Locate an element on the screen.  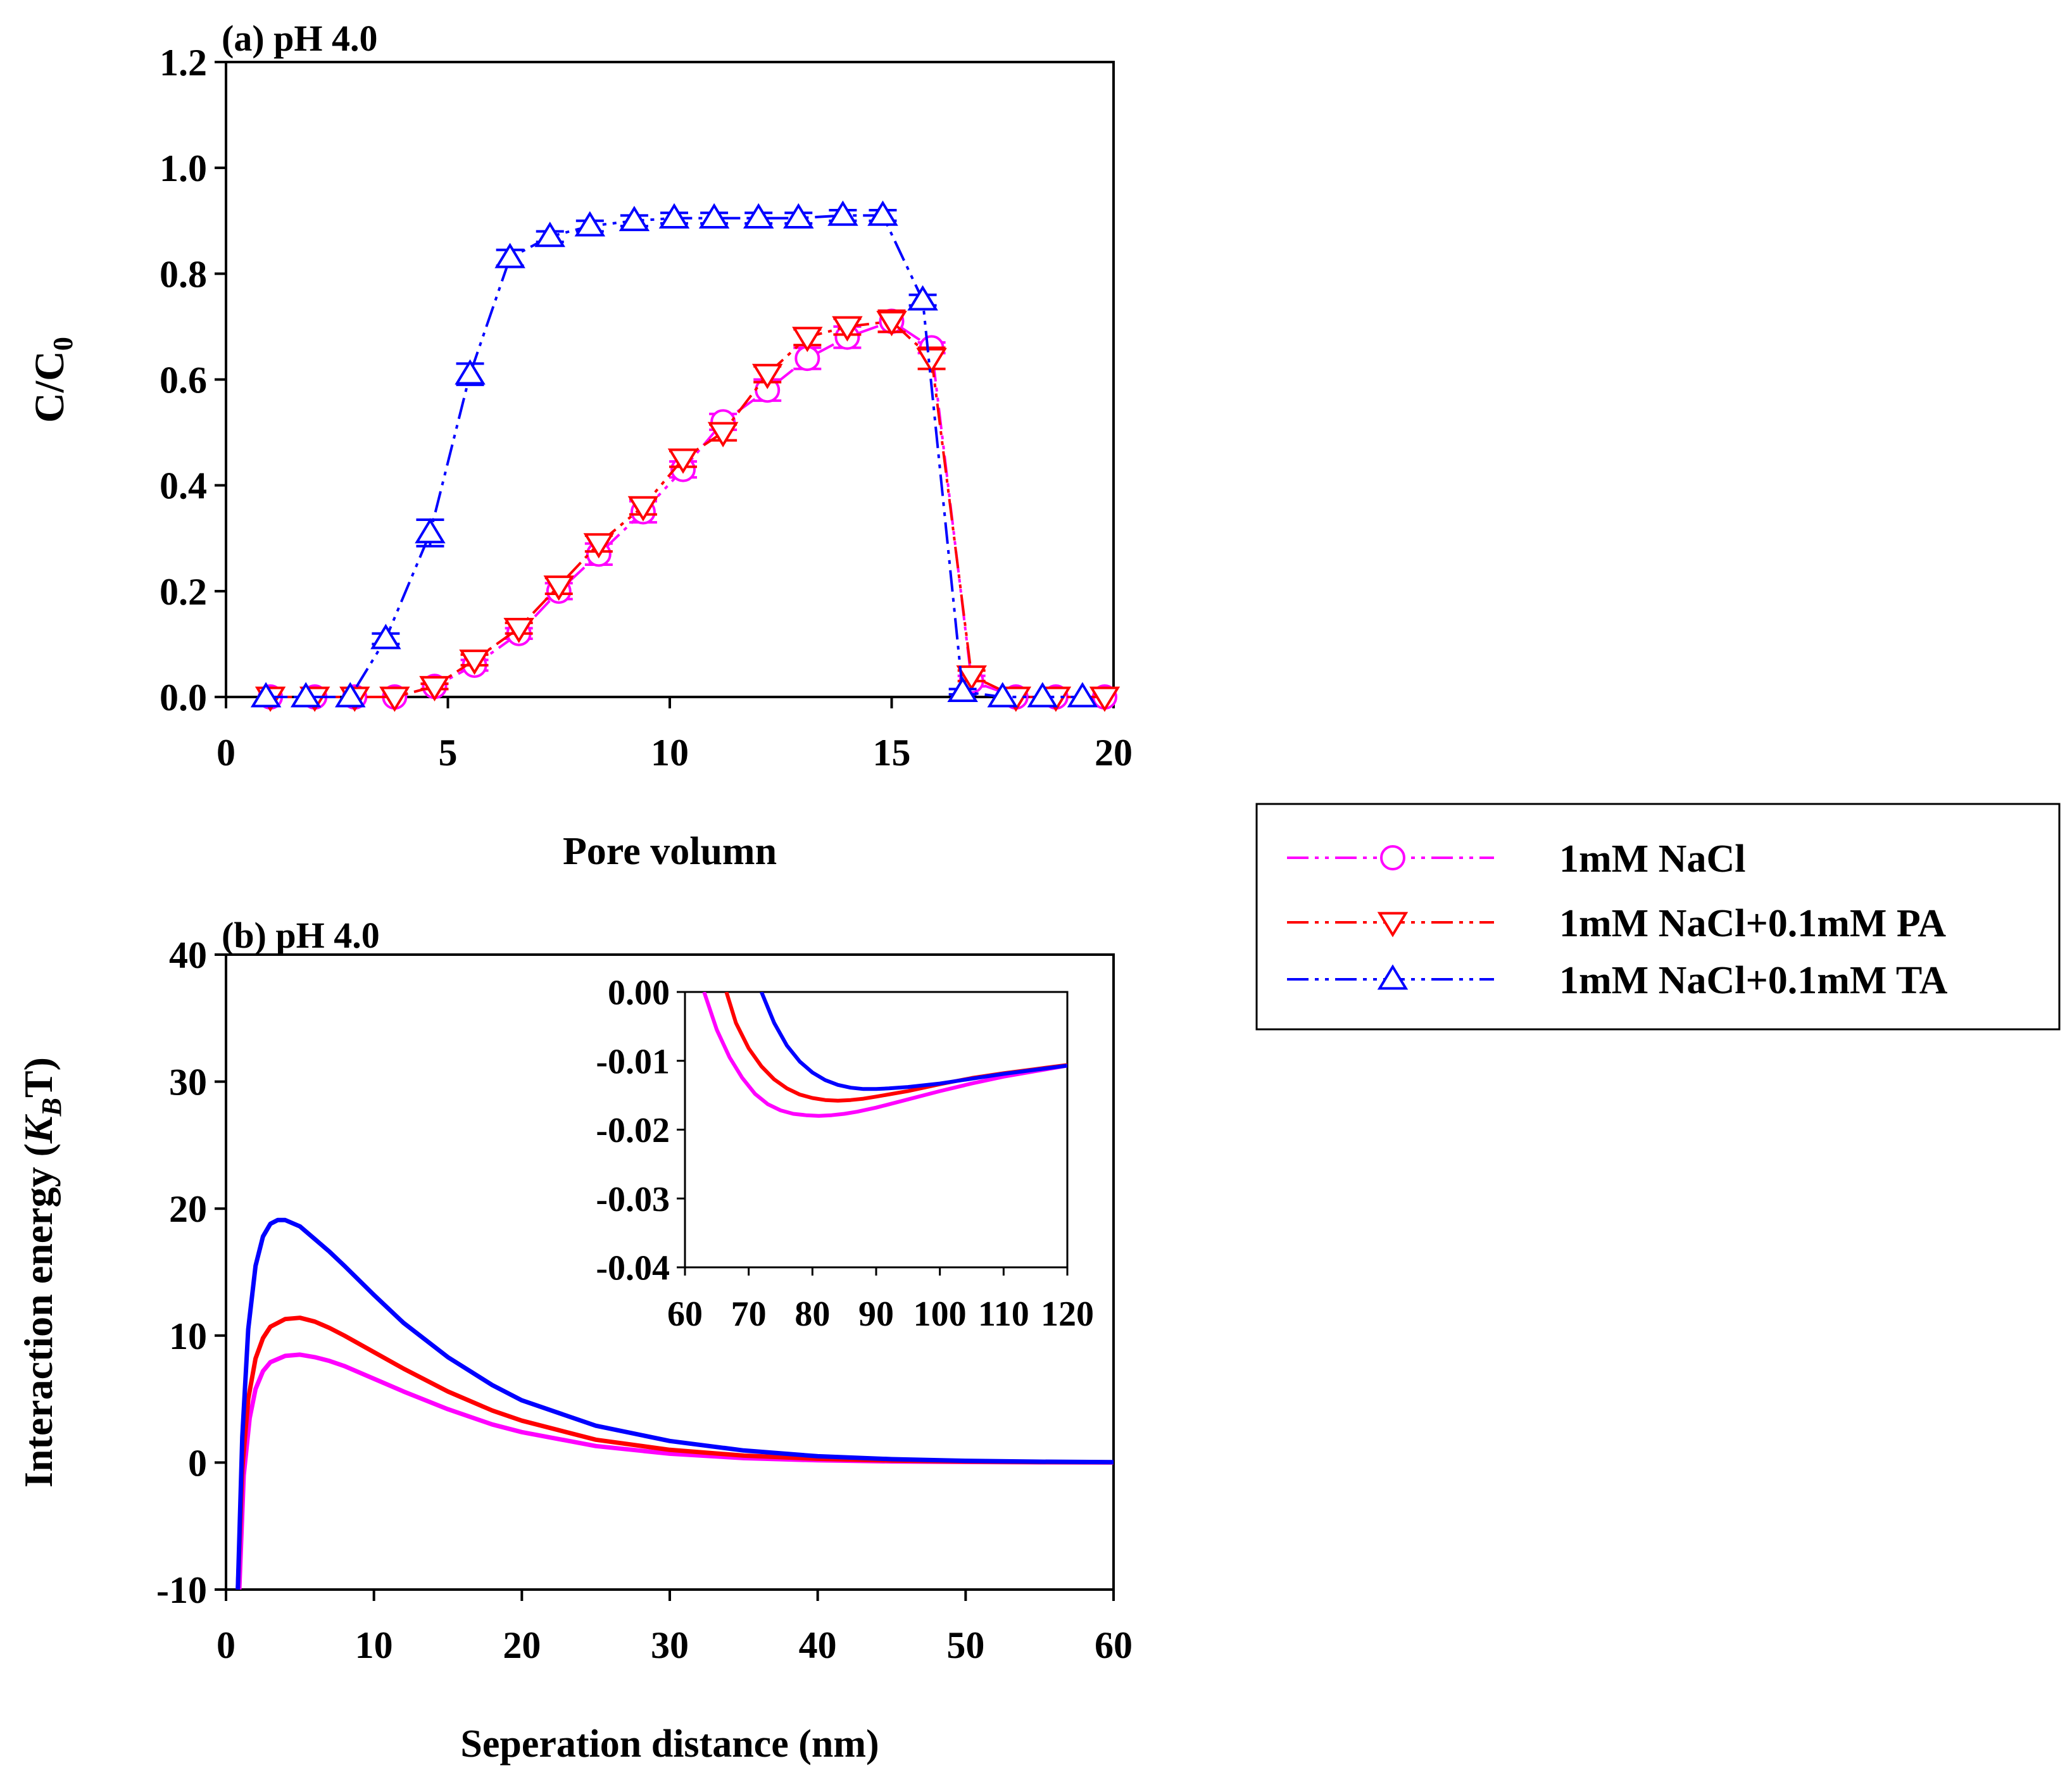
inset-series is located at coordinates (885, 1055).